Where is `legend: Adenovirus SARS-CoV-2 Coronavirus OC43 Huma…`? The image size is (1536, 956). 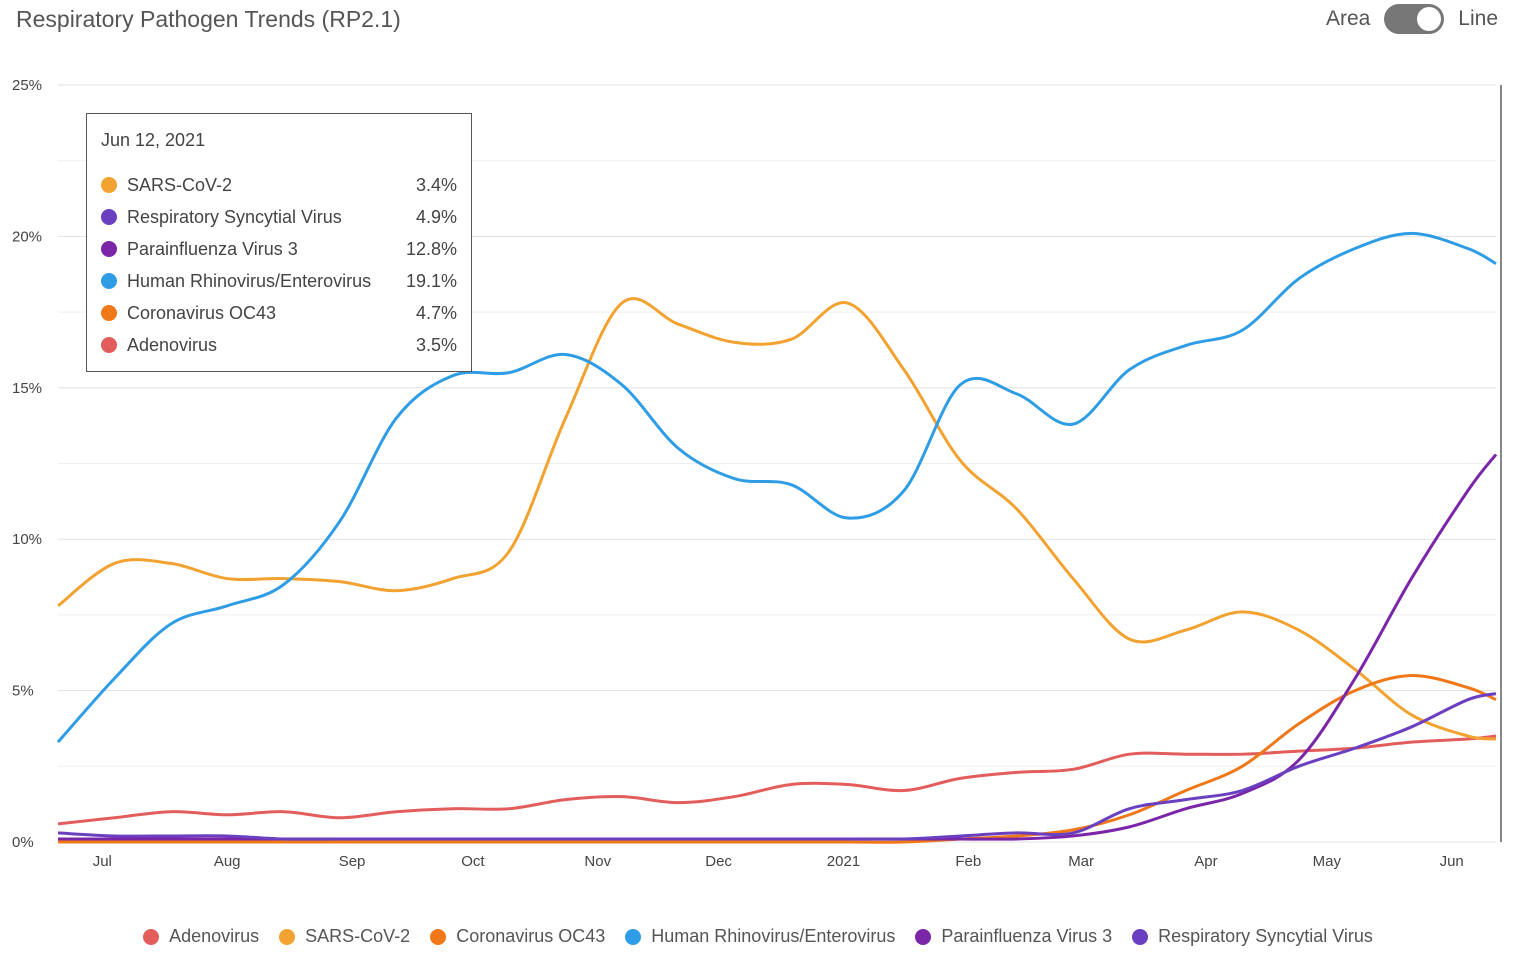 legend: Adenovirus SARS-CoV-2 Coronavirus OC43 Huma… is located at coordinates (768, 936).